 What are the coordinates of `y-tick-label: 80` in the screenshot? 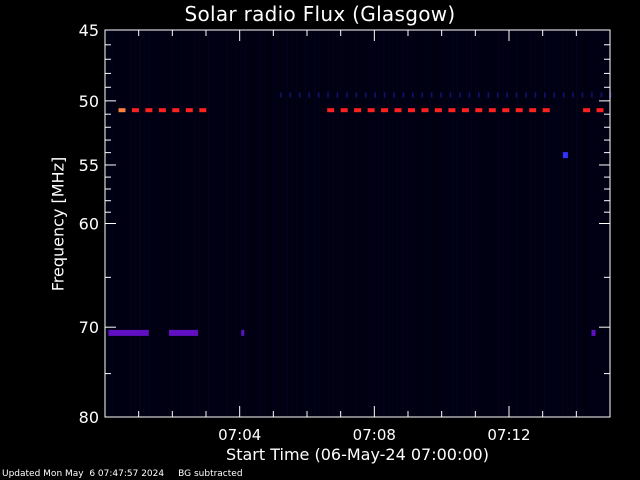 It's located at (89, 417).